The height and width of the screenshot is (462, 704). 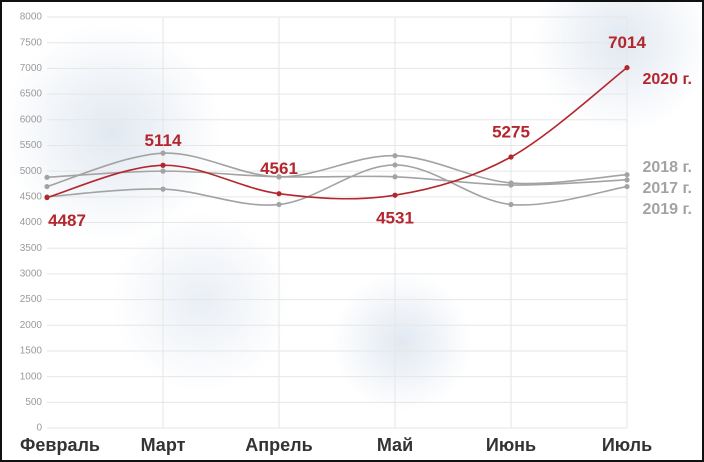 I want to click on y-tick-label: 0, so click(x=39, y=428).